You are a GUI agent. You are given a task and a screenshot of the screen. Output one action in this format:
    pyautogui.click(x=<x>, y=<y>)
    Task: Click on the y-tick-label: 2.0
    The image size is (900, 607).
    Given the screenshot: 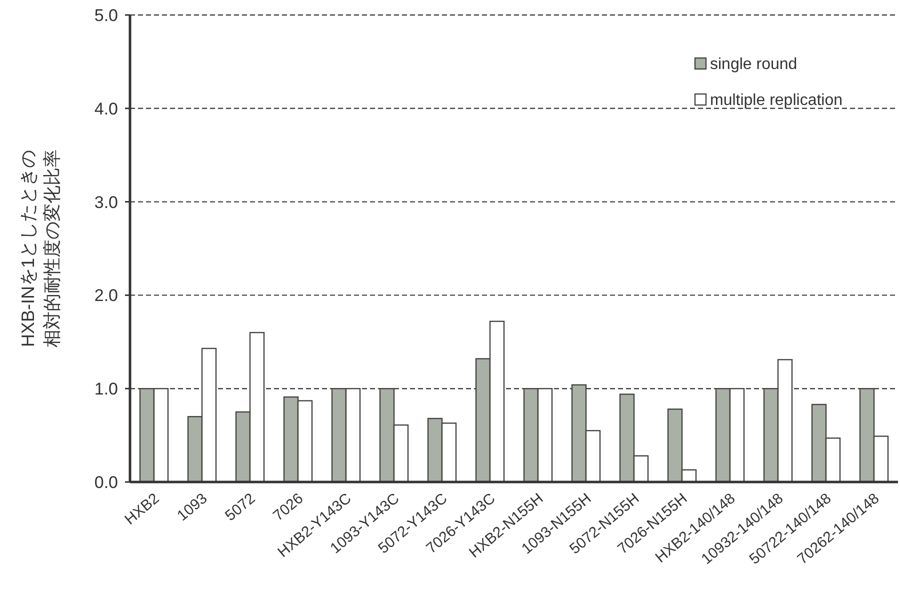 What is the action you would take?
    pyautogui.click(x=106, y=296)
    